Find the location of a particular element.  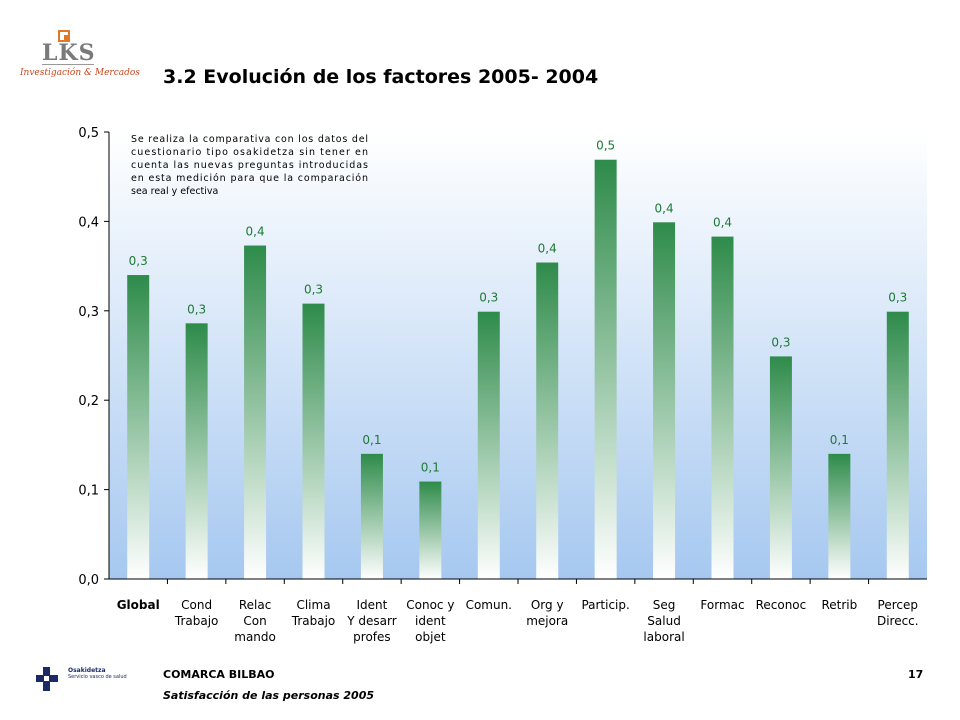

y-tick-label: 0,5 is located at coordinates (88, 133).